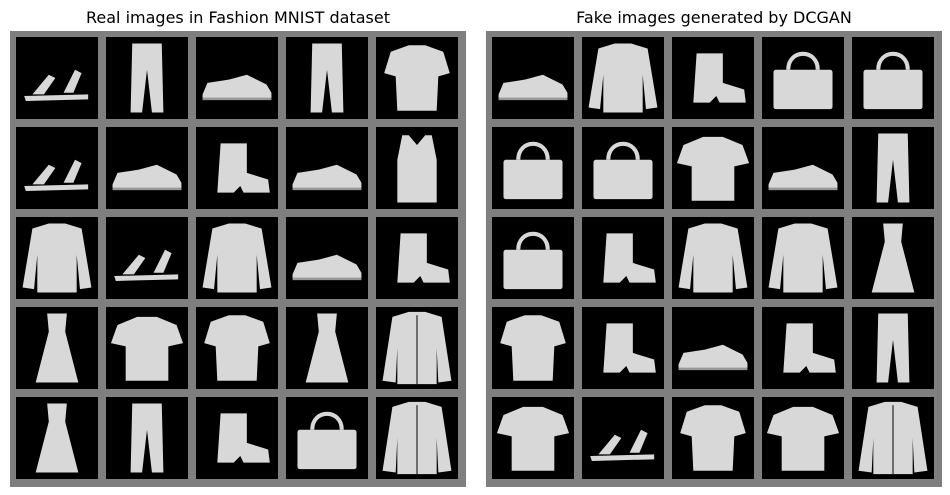  I want to click on panel-title: Real images in Fashion MNIST dataset, so click(238, 17).